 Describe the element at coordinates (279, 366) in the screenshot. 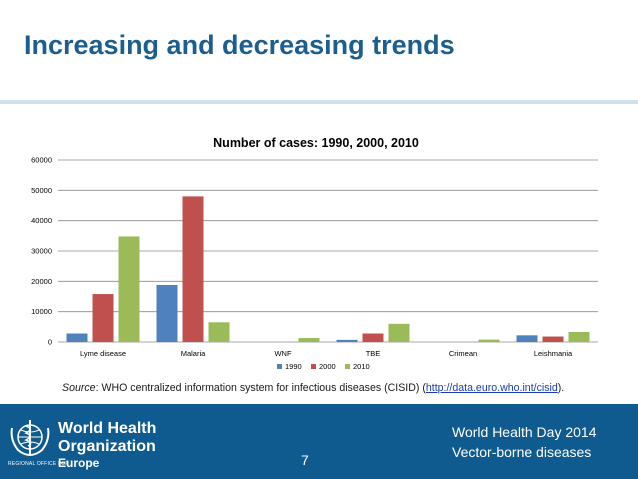

I see `legend-swatch-1990` at that location.